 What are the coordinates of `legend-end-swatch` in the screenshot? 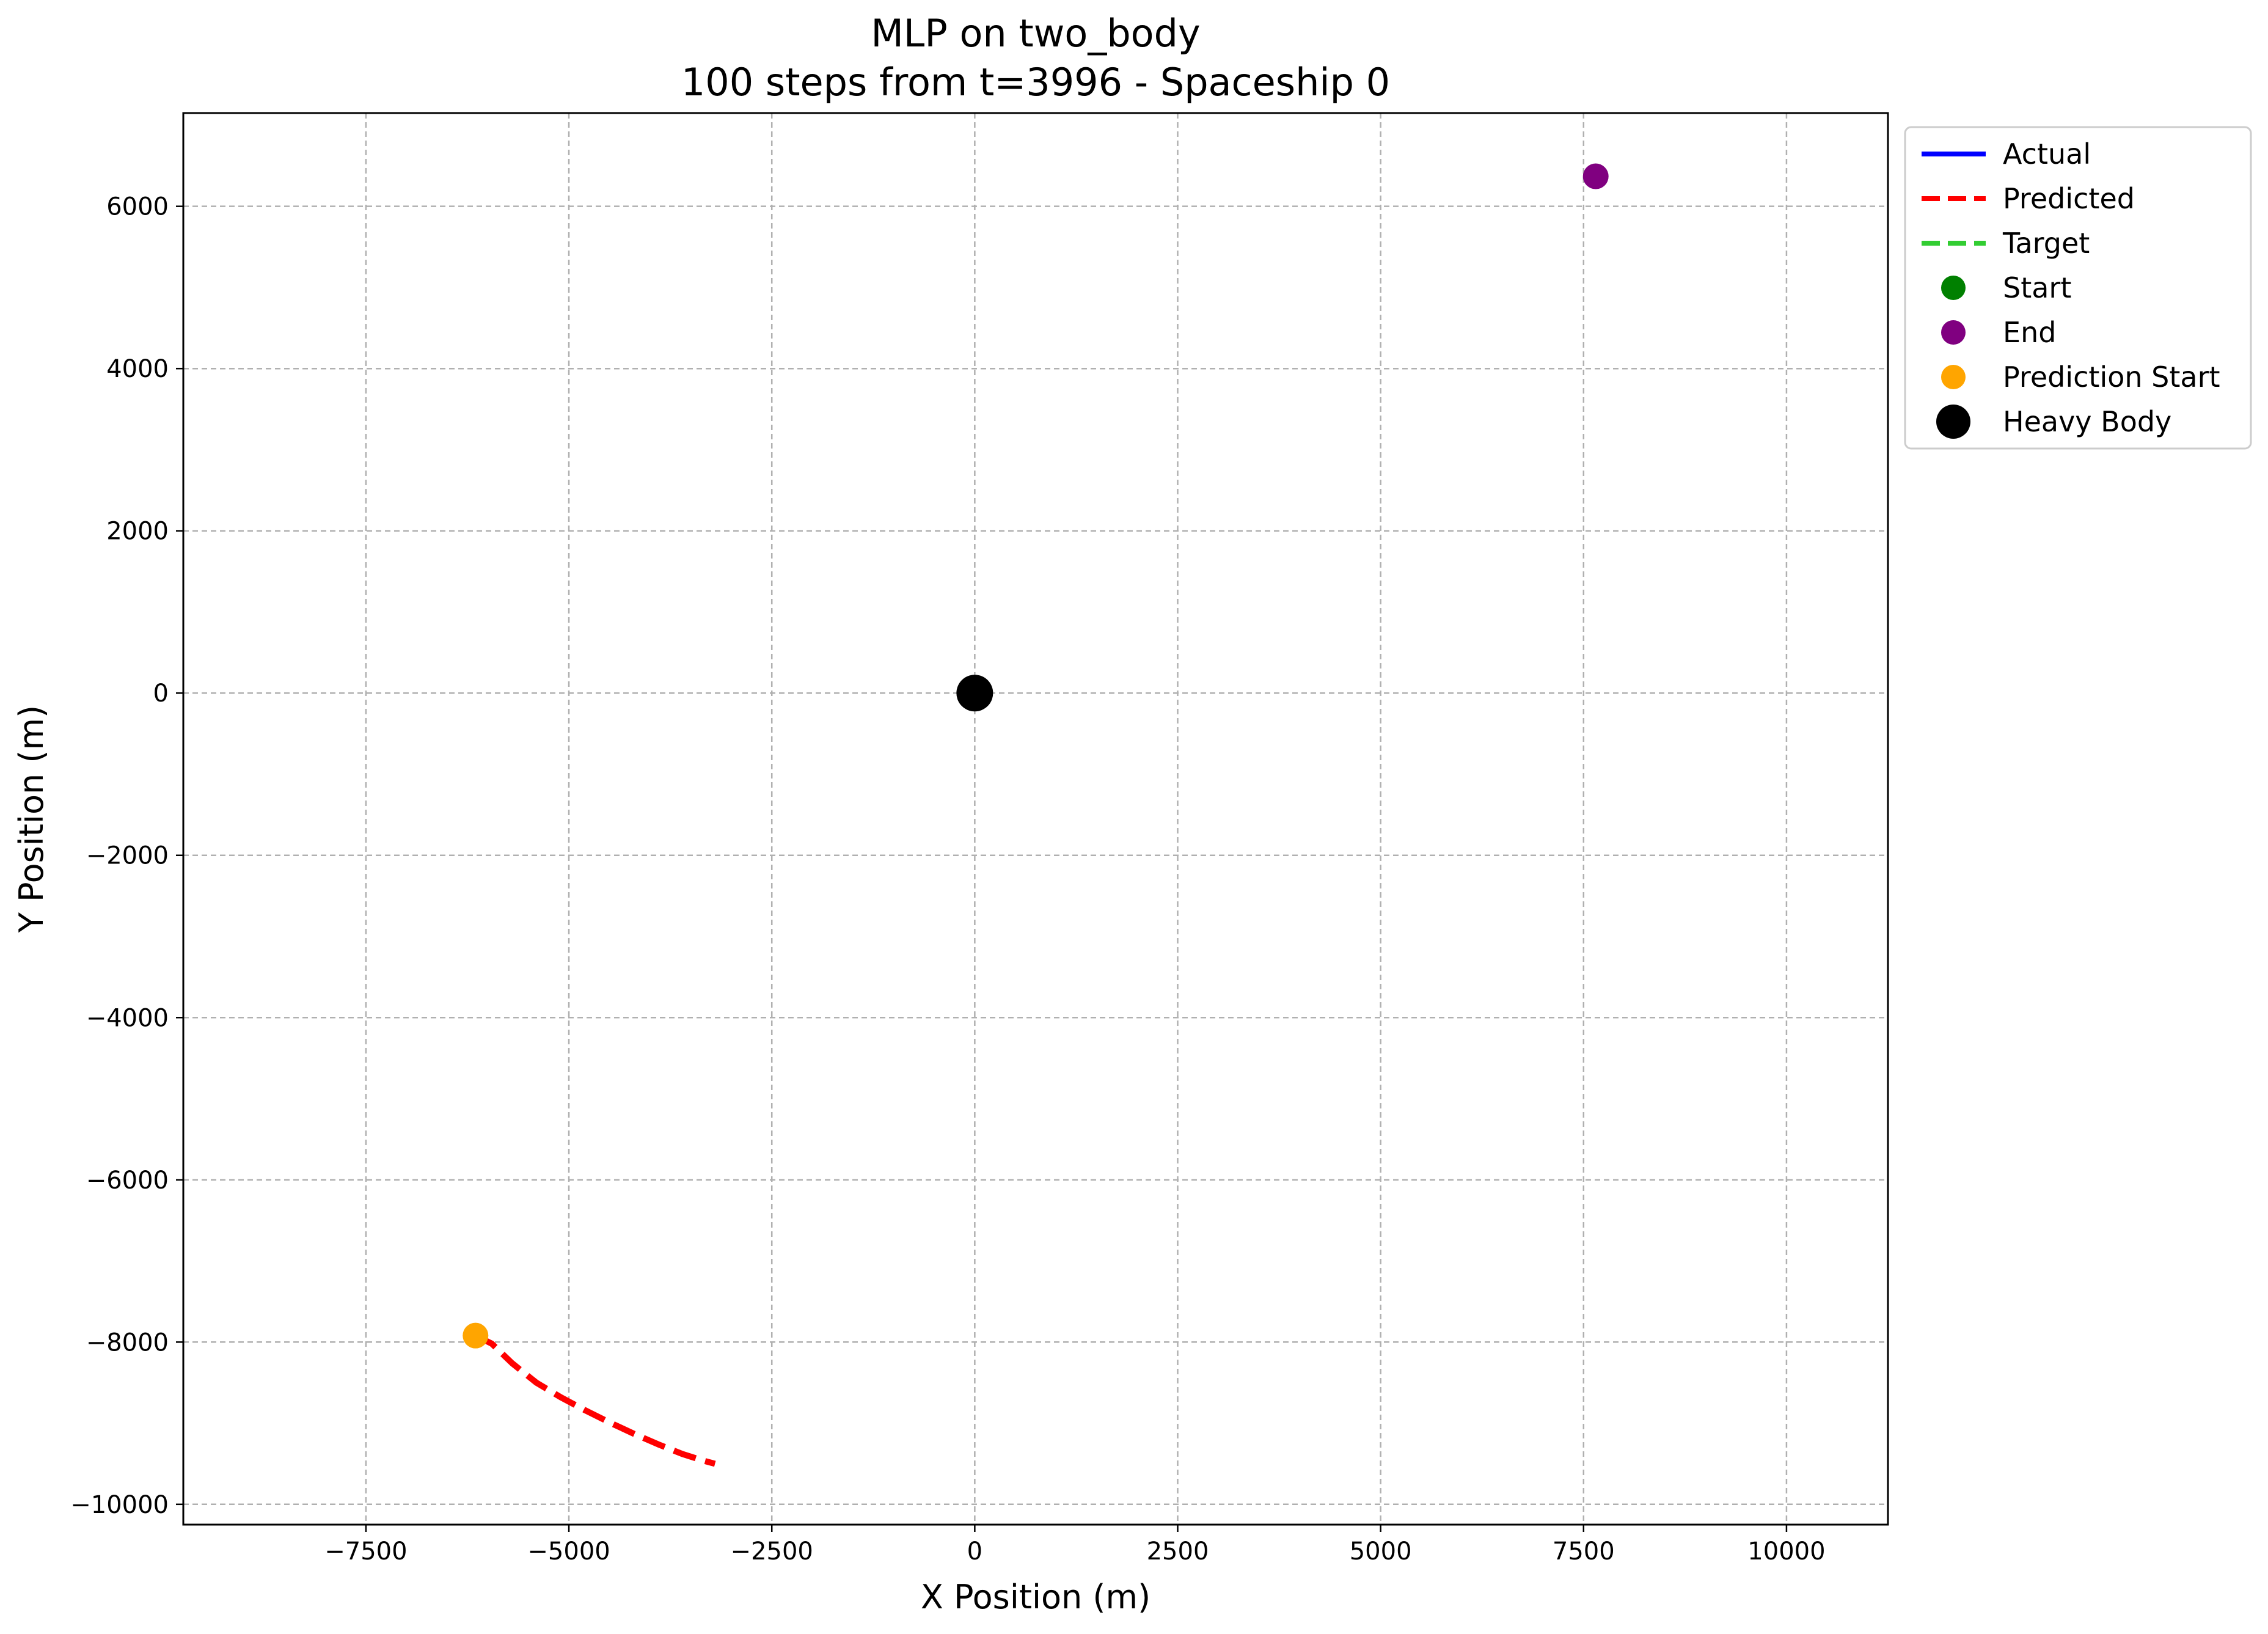 It's located at (1953, 332).